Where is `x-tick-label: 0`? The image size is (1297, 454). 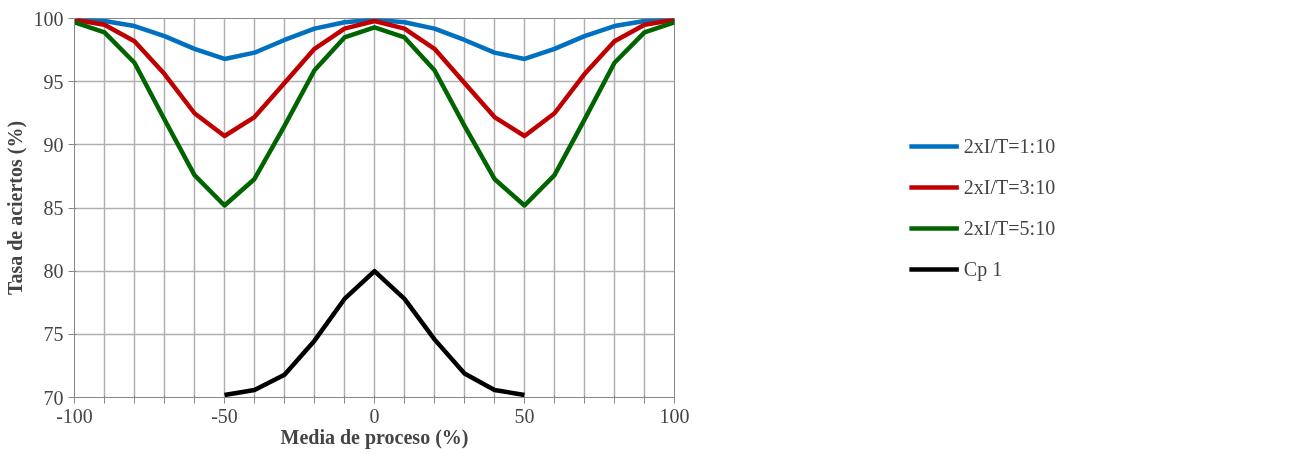
x-tick-label: 0 is located at coordinates (374, 415).